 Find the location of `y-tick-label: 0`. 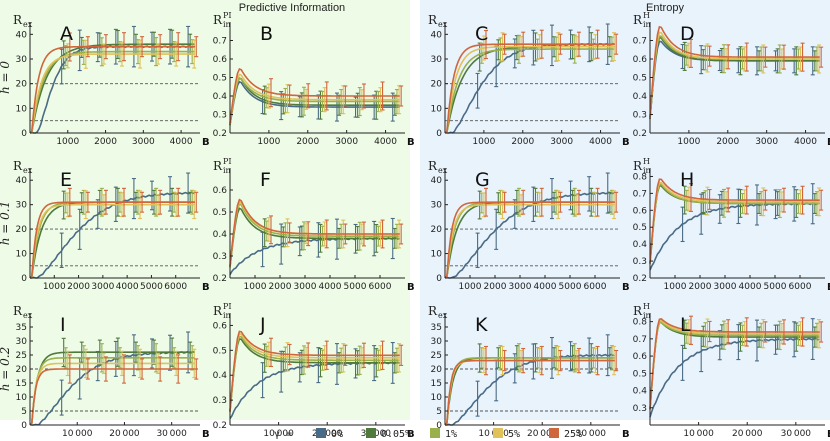

y-tick-label: 0 is located at coordinates (24, 134).